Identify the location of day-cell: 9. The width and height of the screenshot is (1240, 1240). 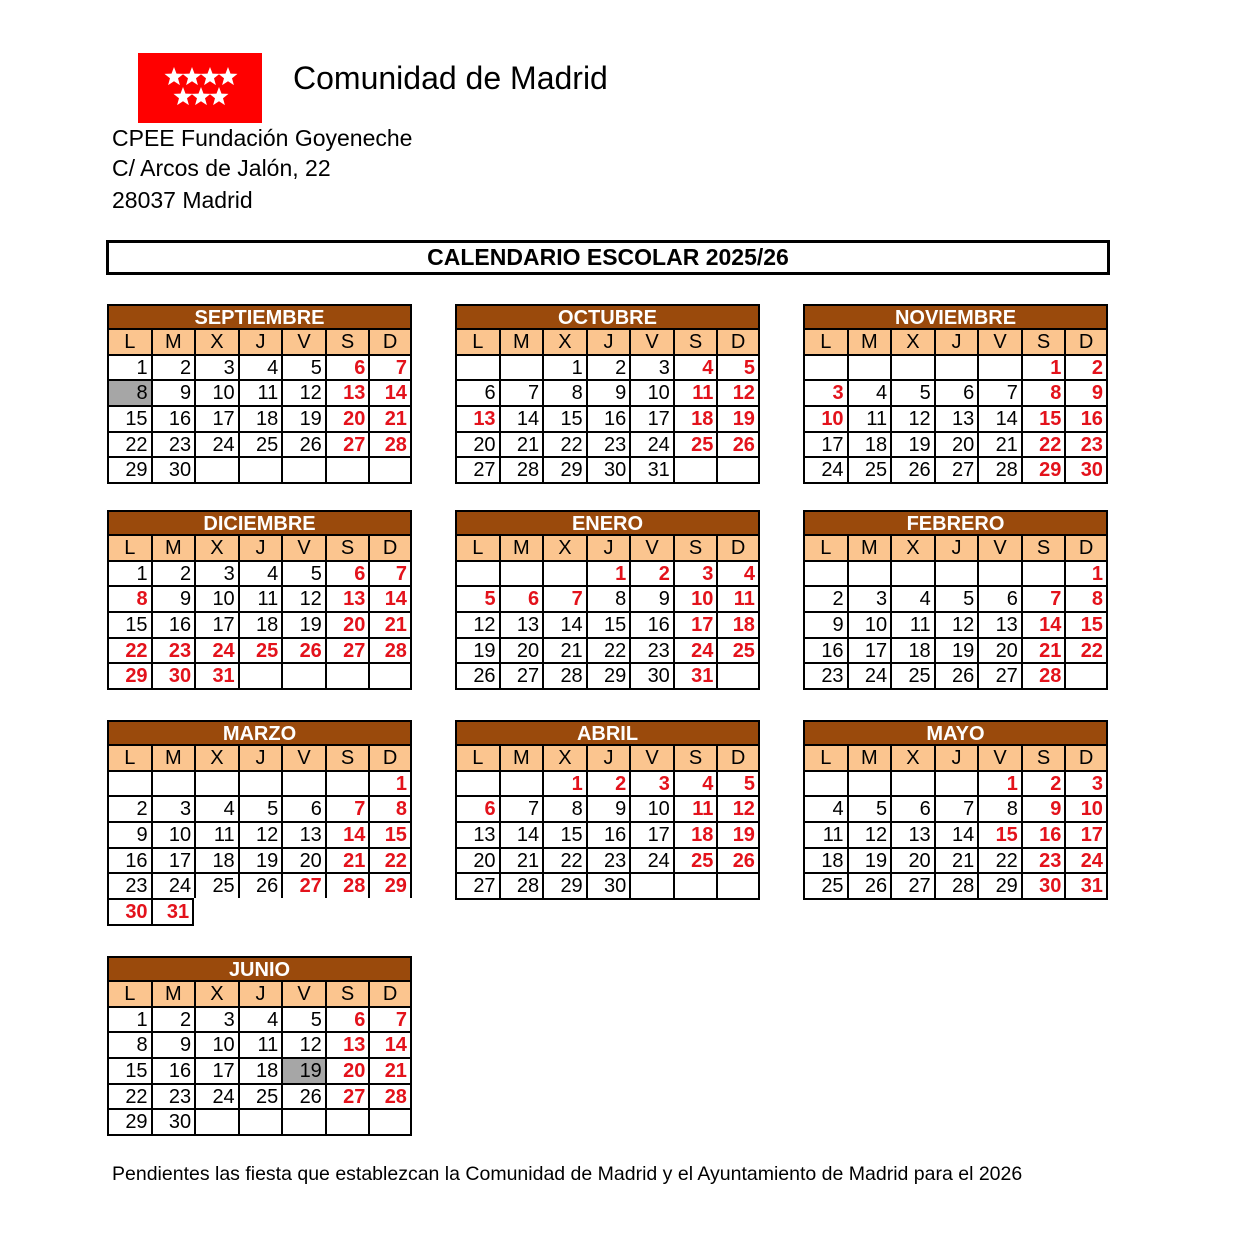
(129, 834).